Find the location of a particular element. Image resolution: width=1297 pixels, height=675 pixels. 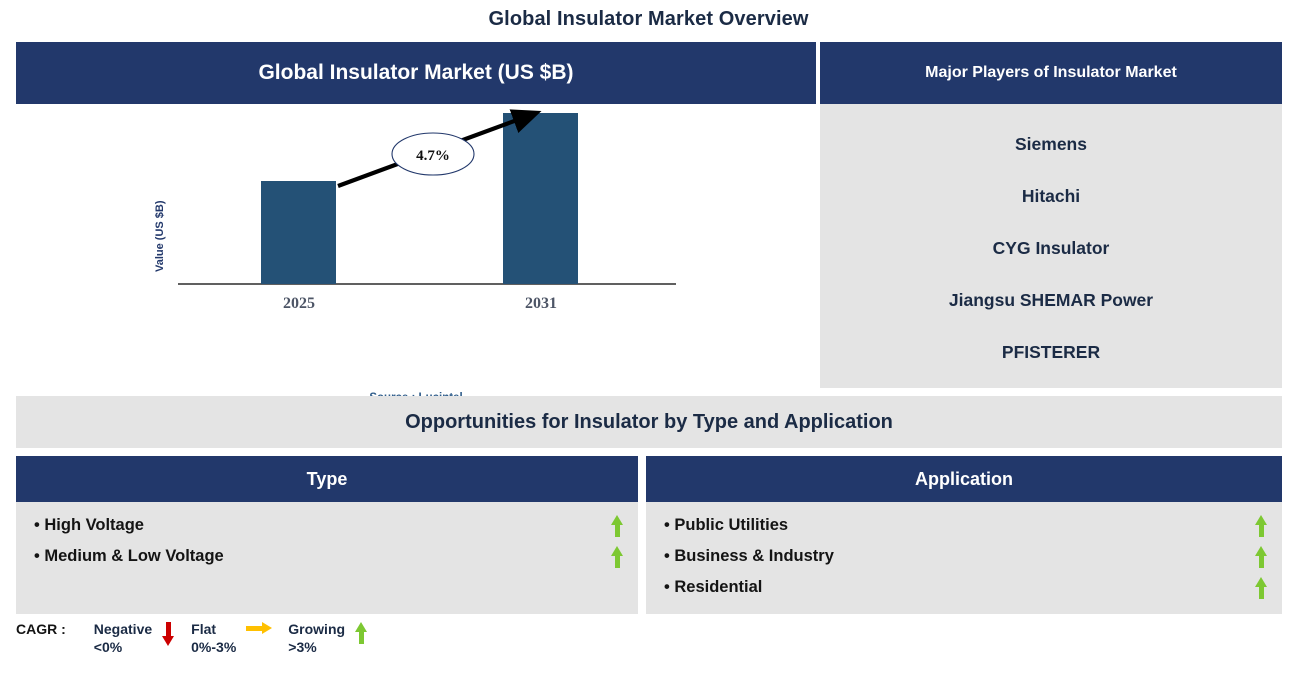

type-table-header: Type is located at coordinates (327, 479).